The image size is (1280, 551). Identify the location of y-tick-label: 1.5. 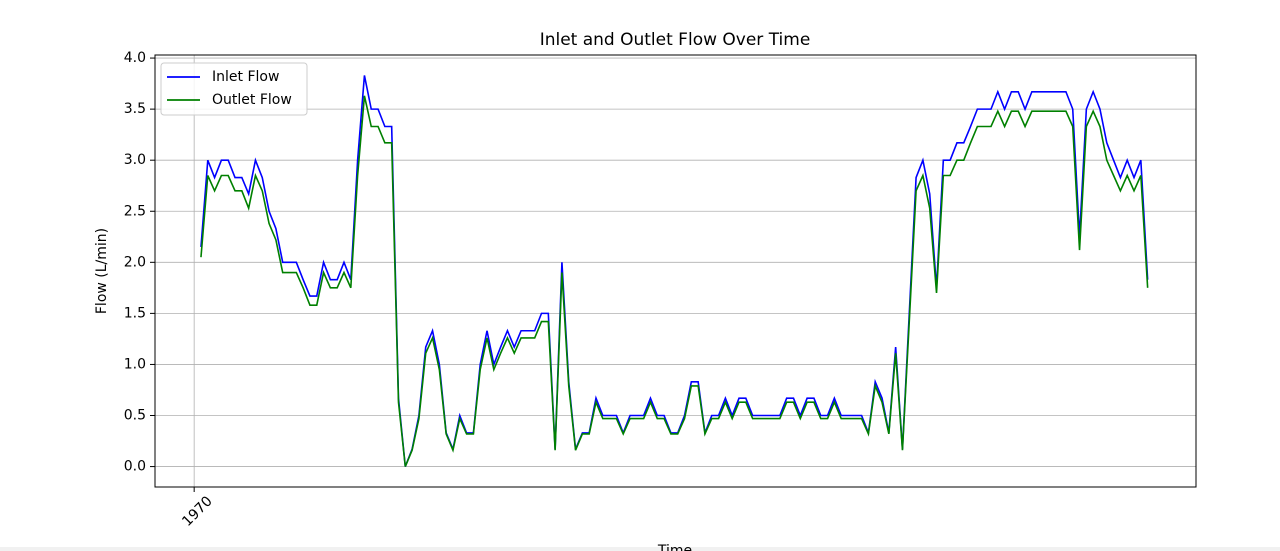
(135, 313).